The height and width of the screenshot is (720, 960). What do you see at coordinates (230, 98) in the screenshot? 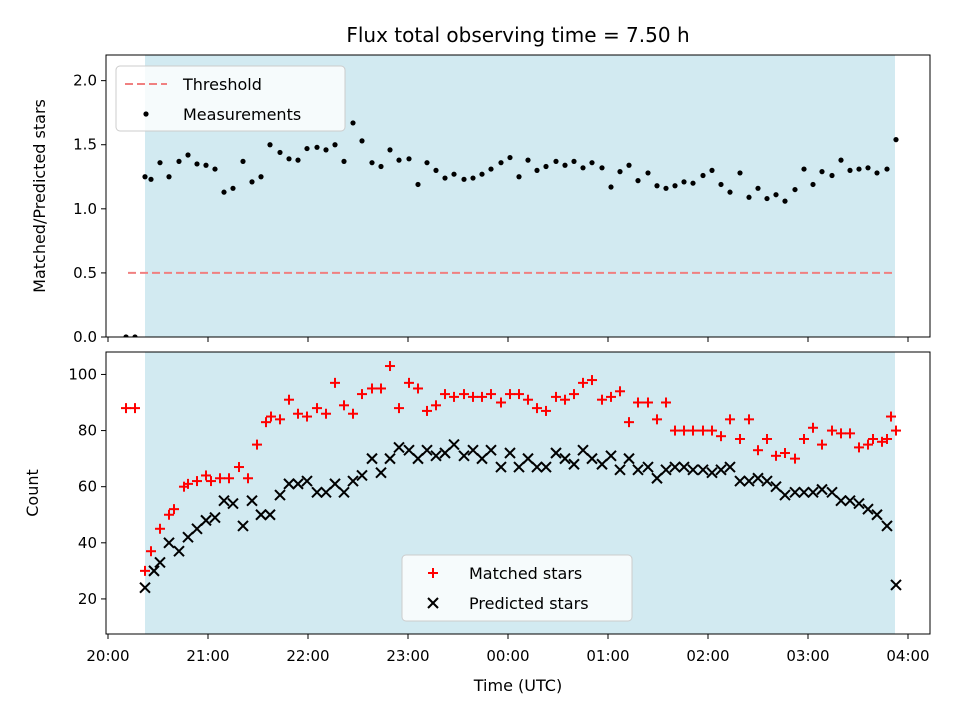
I see `ratio-legend-box` at bounding box center [230, 98].